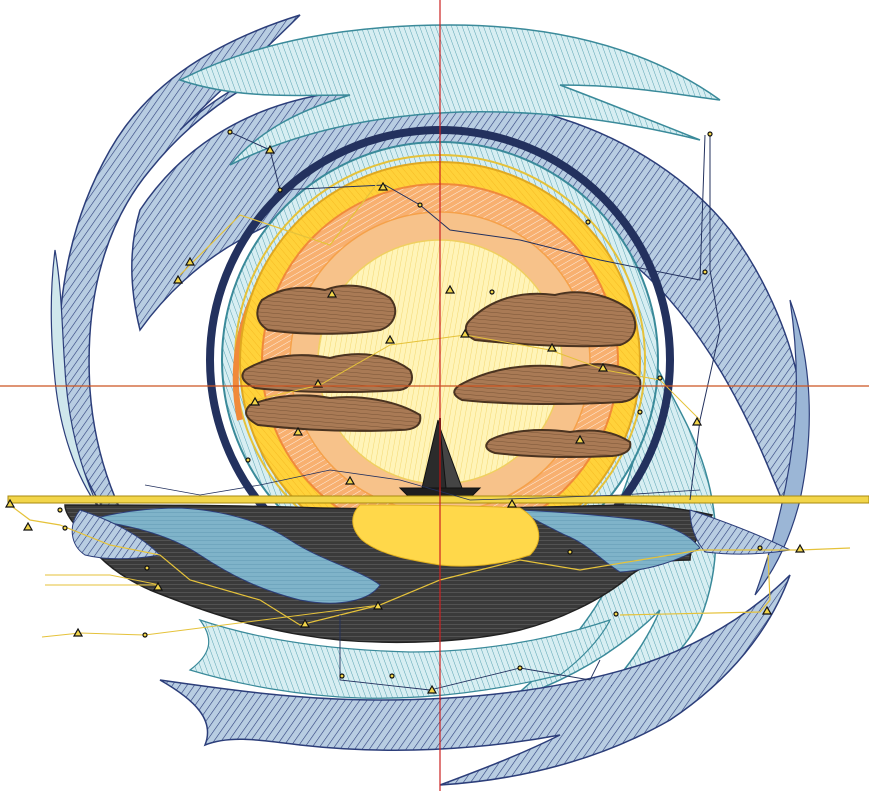  Describe the element at coordinates (428, 574) in the screenshot. I see `water` at that location.